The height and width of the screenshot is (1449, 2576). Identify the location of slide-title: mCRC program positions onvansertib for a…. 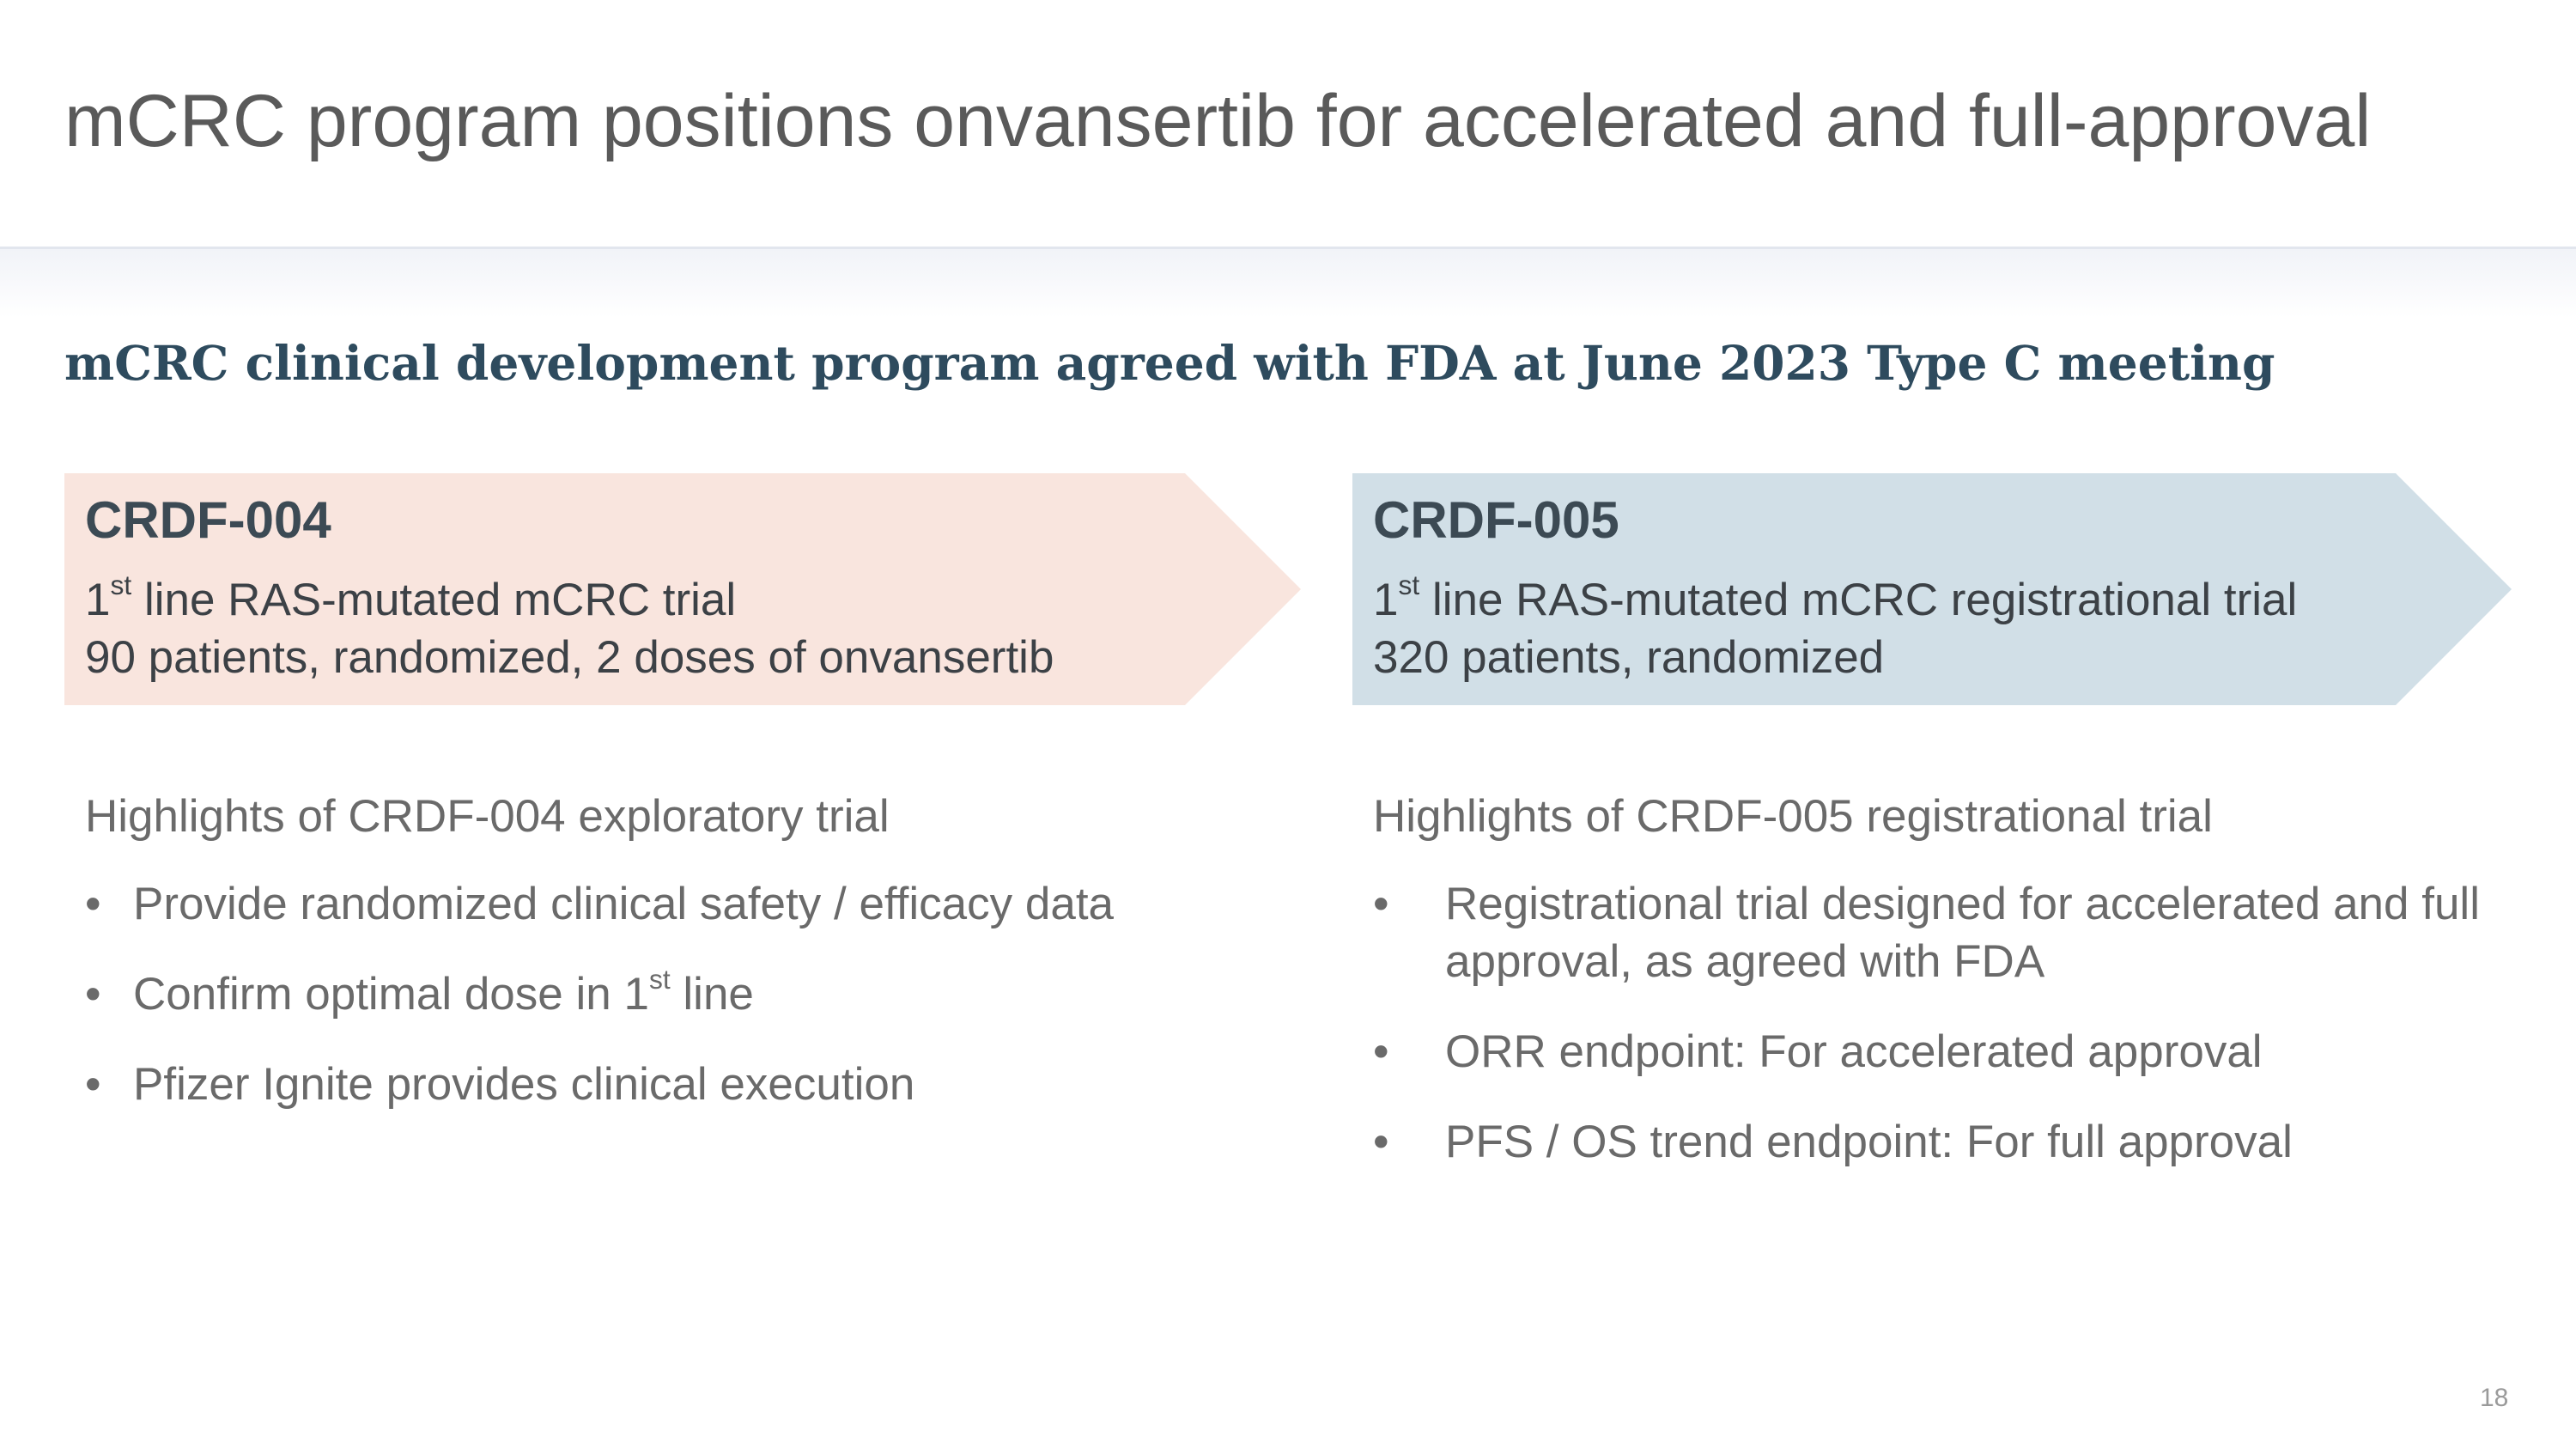
(1218, 121).